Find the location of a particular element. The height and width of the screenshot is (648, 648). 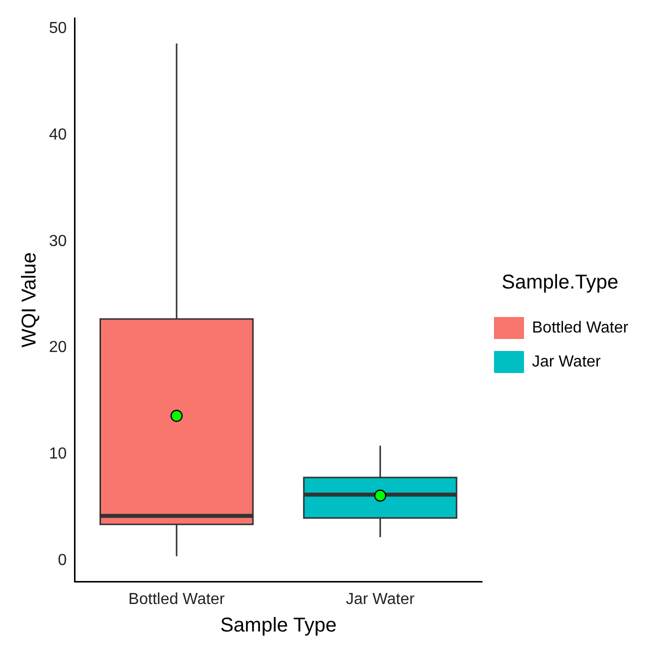

y-tick-label: 20 is located at coordinates (58, 347).